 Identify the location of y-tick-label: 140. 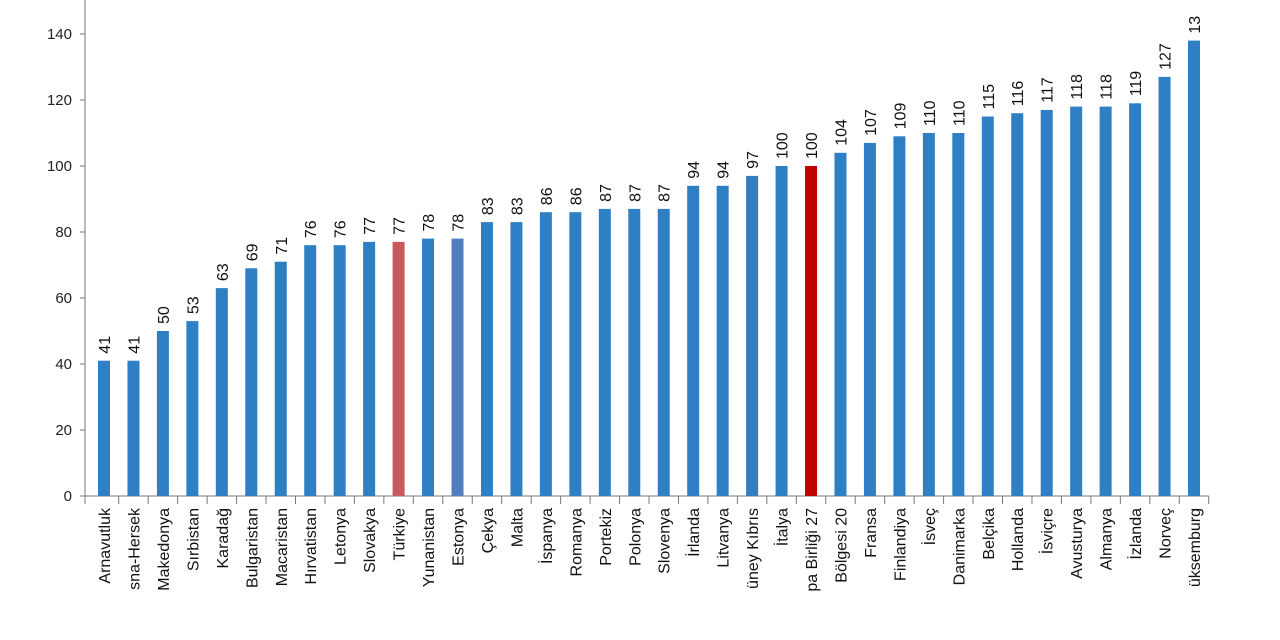
(59, 34).